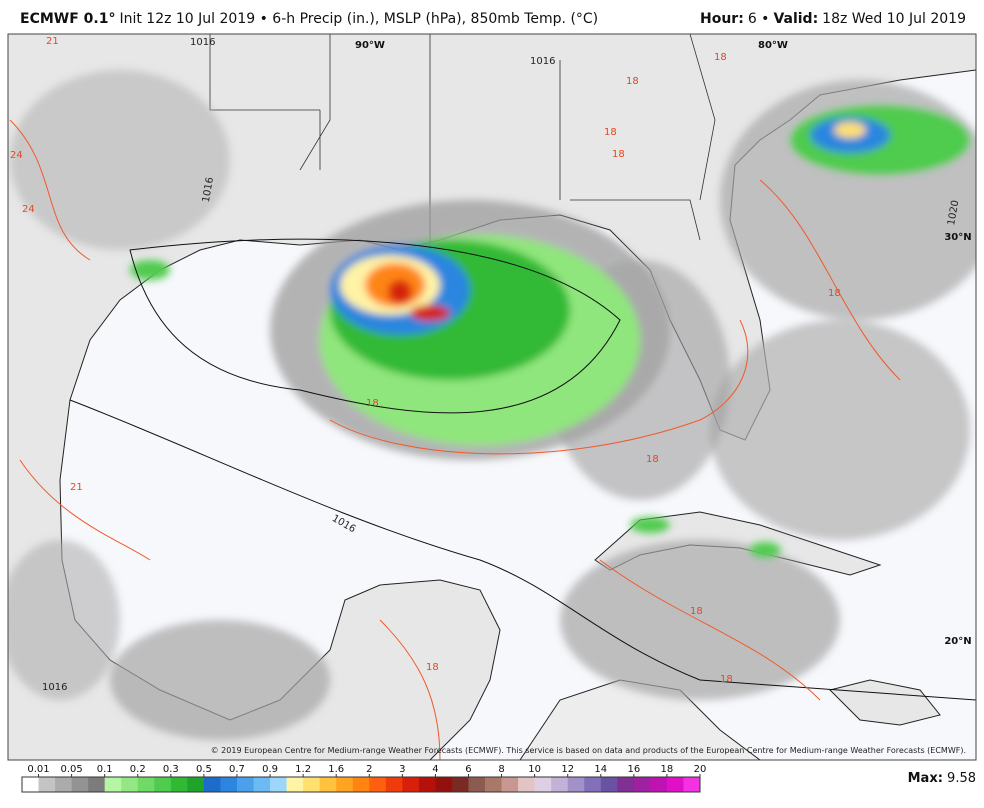  Describe the element at coordinates (953, 212) in the screenshot. I see `isobar-label: 1020` at that location.